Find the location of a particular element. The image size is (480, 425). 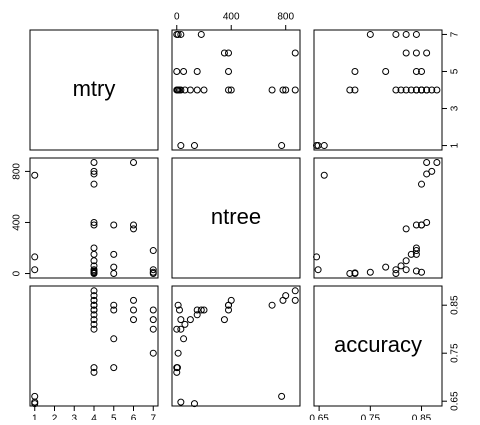

x-tick-label: 0 is located at coordinates (177, 17).